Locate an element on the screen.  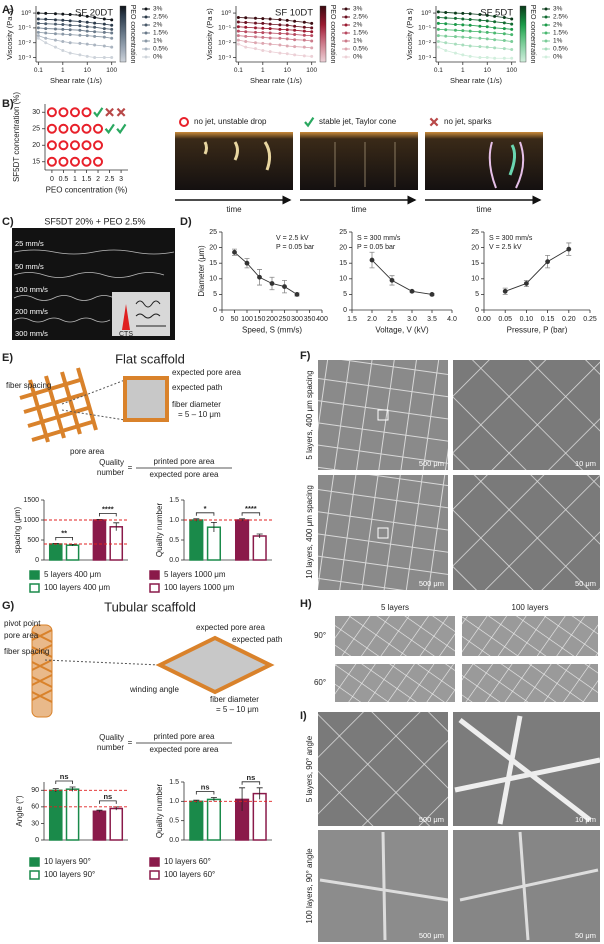
x-tick-label: 3 is located at coordinates (121, 179).